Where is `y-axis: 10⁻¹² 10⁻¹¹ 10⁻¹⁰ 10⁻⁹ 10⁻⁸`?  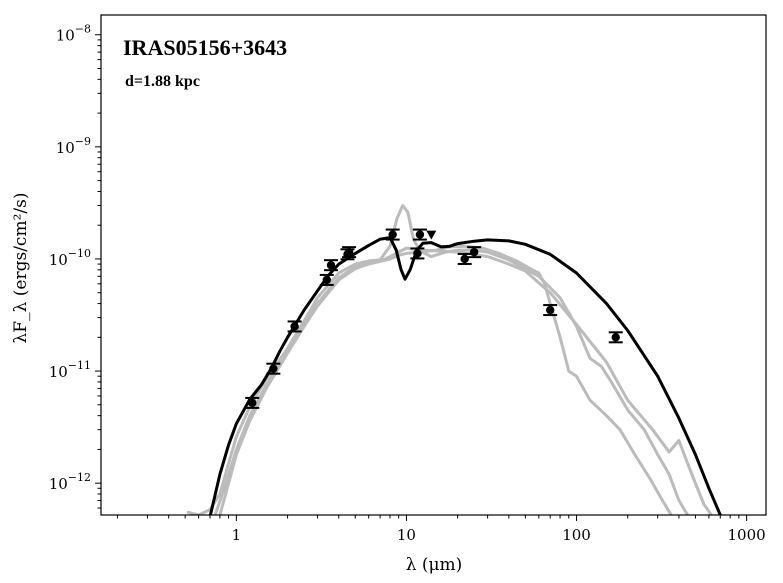
y-axis: 10⁻¹² 10⁻¹¹ 10⁻¹⁰ 10⁻⁹ 10⁻⁸ is located at coordinates (75, 266).